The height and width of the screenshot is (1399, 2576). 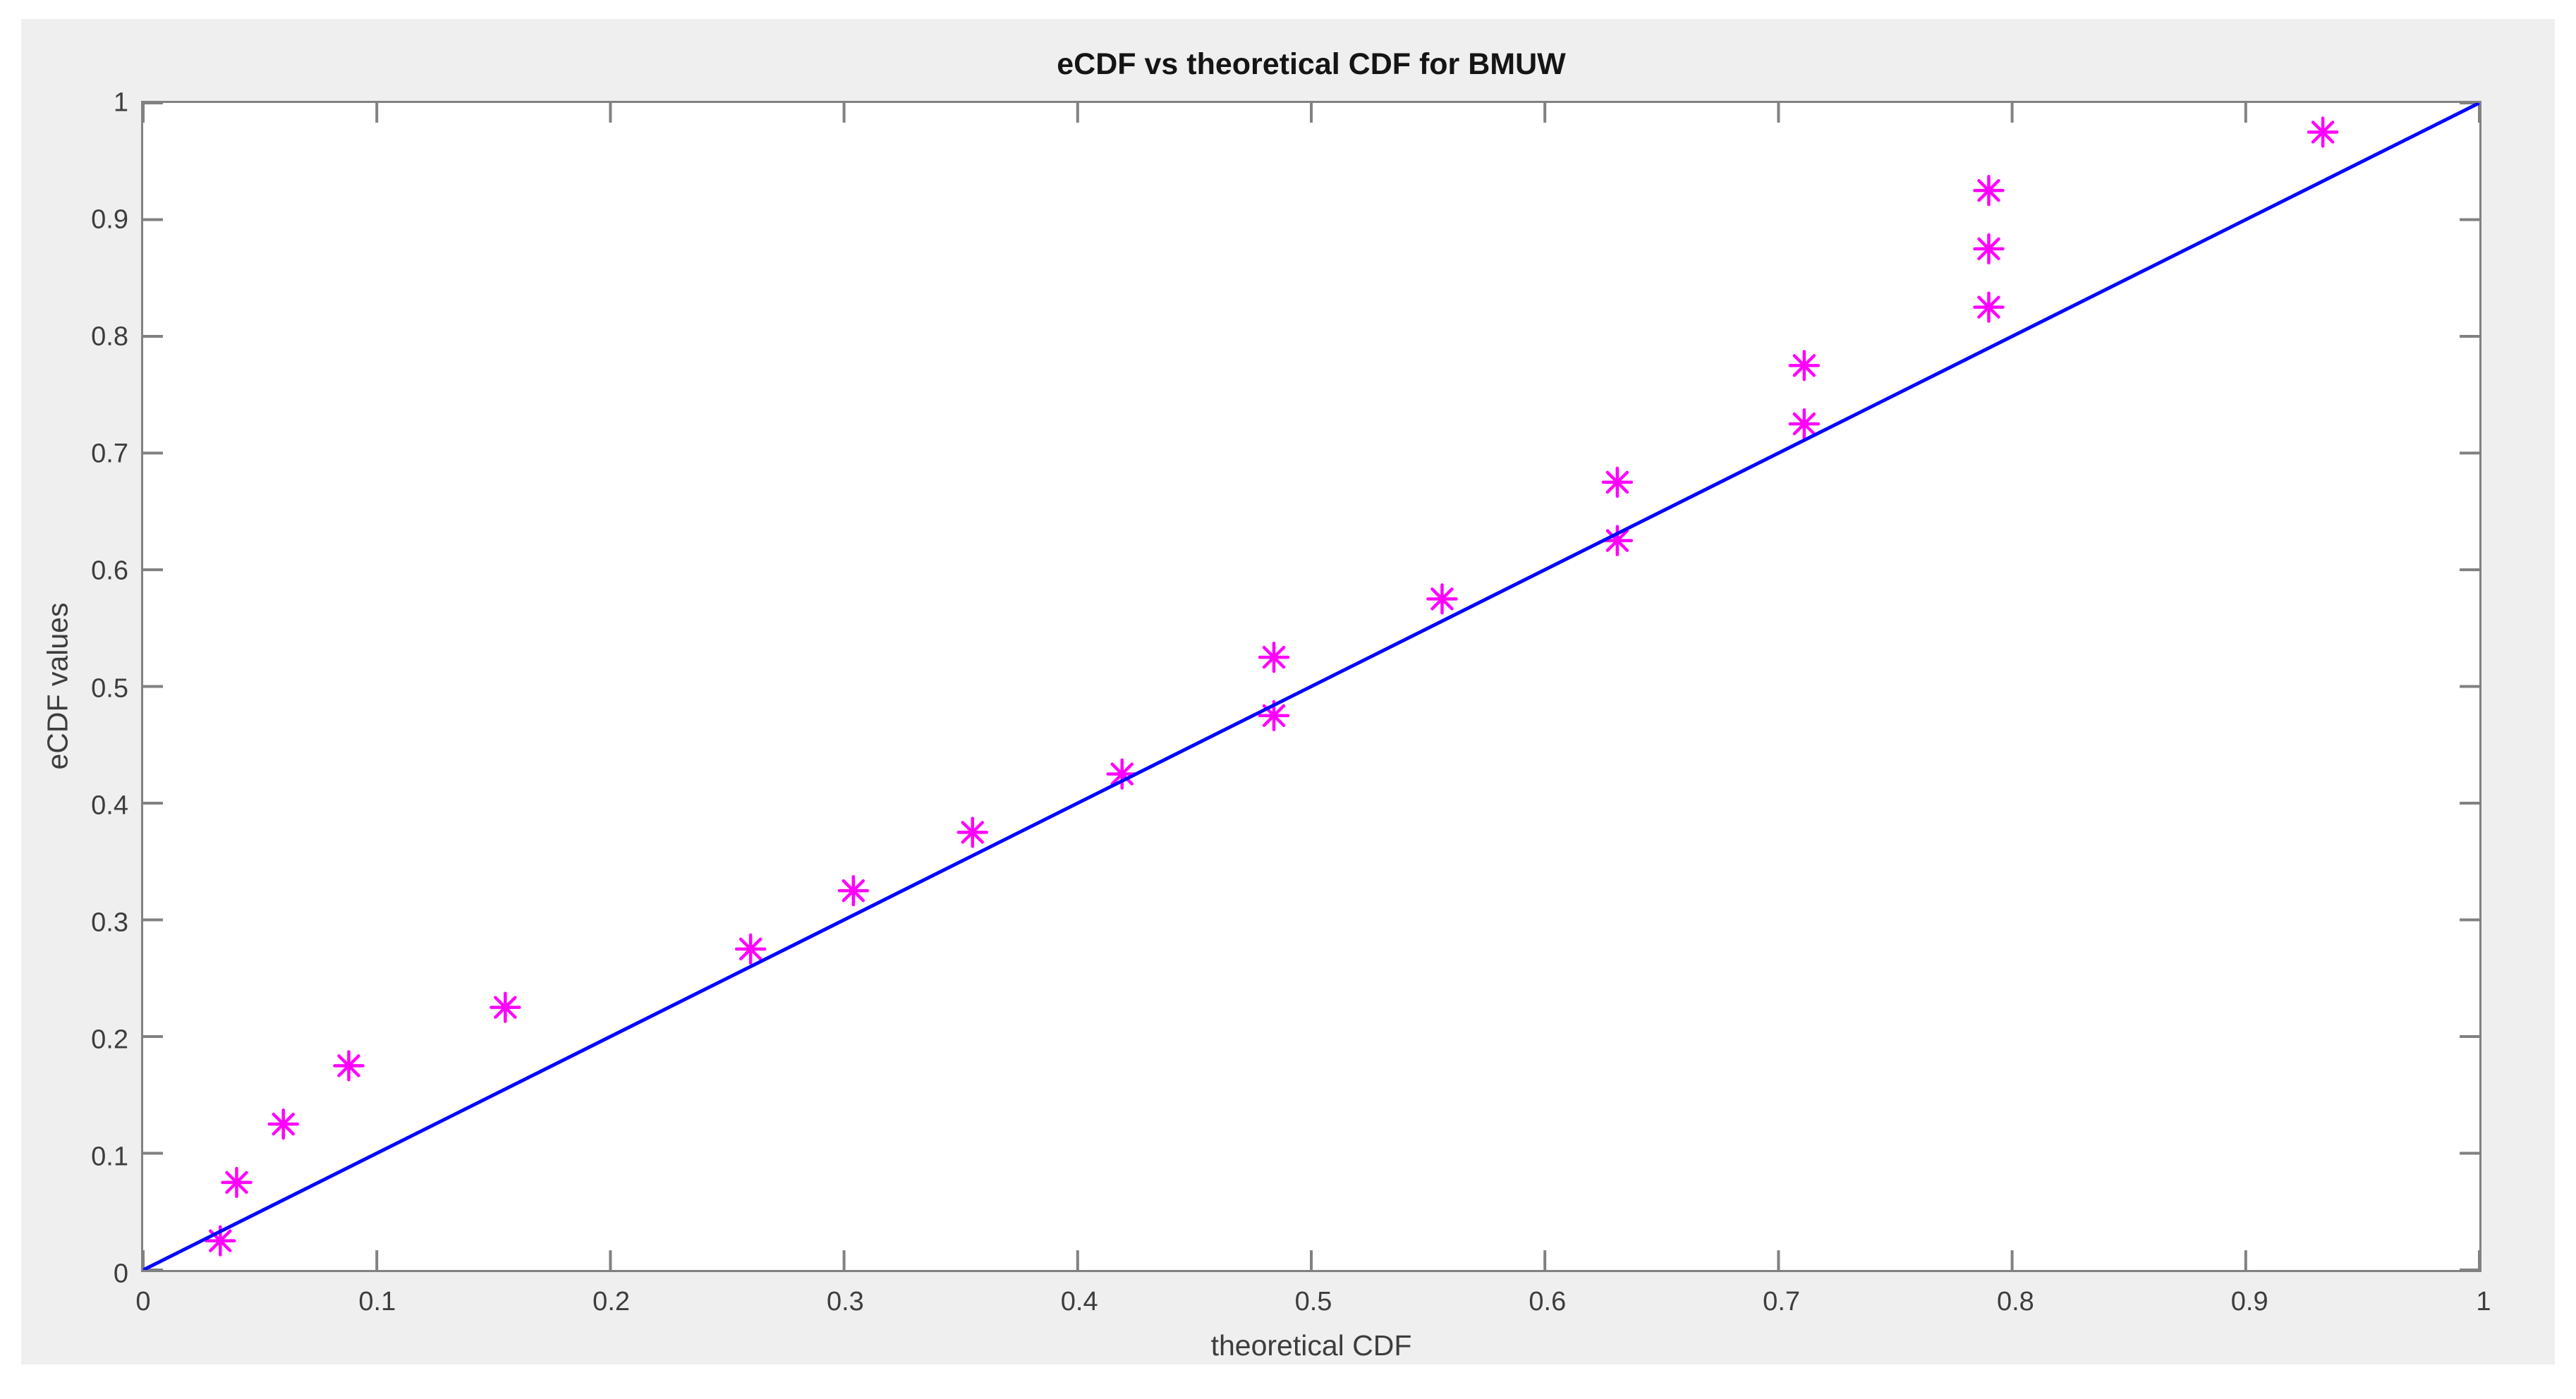 What do you see at coordinates (612, 1301) in the screenshot?
I see `x-tick-label: 0.2` at bounding box center [612, 1301].